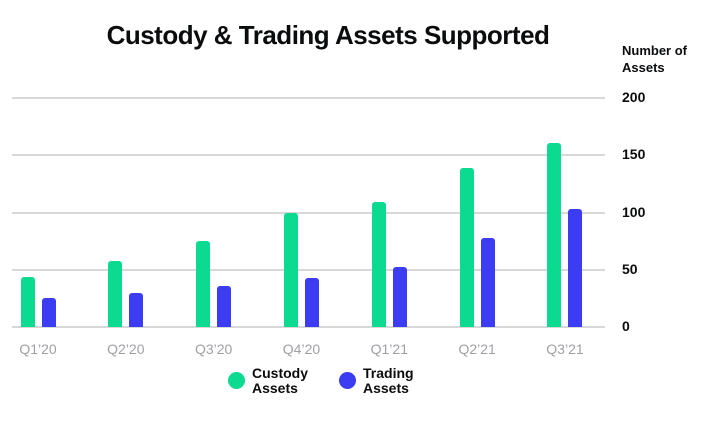 The image size is (709, 442). Describe the element at coordinates (626, 326) in the screenshot. I see `y-tick-label-0: 0` at that location.